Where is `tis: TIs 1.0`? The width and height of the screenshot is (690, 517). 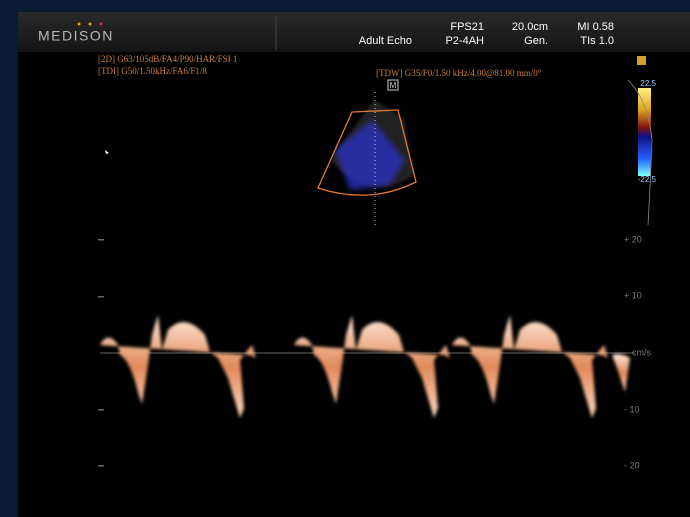
tis: TIs 1.0 is located at coordinates (597, 41).